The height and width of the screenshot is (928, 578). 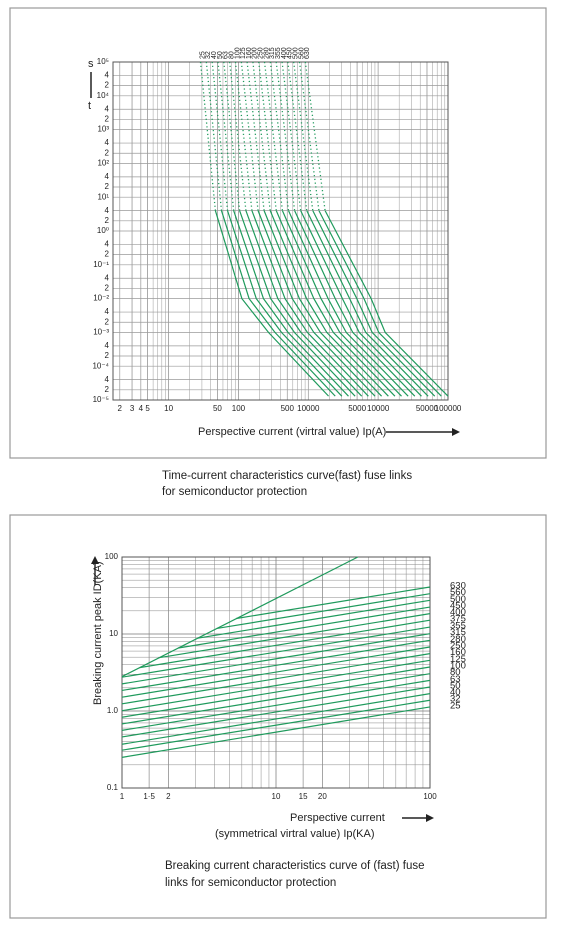 I want to click on y-tick-label: 100, so click(x=112, y=556).